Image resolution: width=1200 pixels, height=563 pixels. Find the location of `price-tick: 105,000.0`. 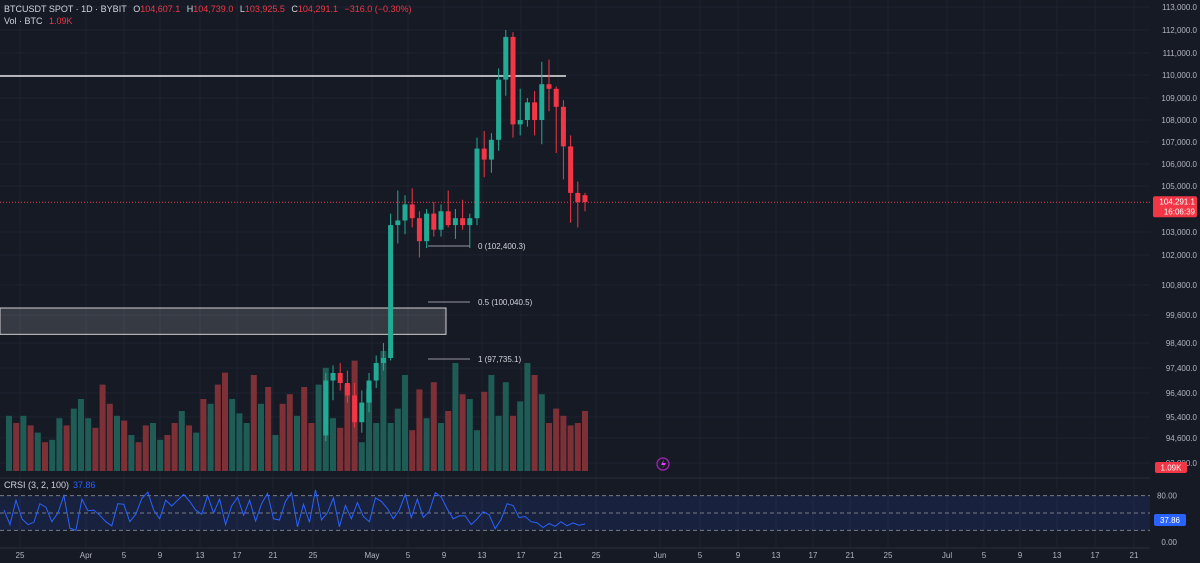

price-tick: 105,000.0 is located at coordinates (1179, 186).